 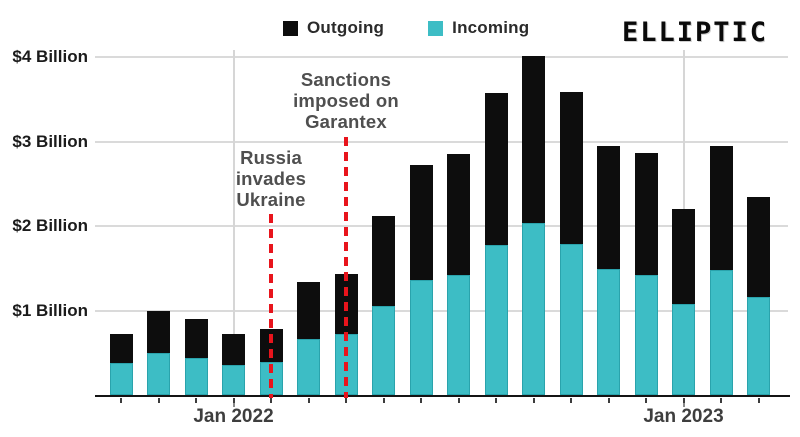 I want to click on annotation-line: imposed on, so click(x=346, y=100).